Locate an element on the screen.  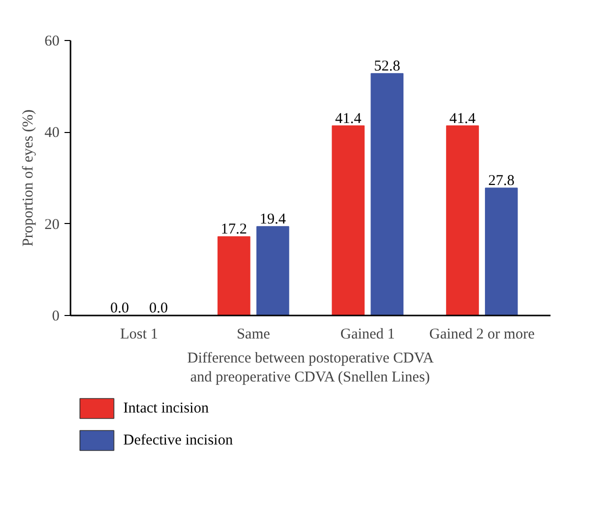
x-tick-label: Gained 1 is located at coordinates (367, 334).